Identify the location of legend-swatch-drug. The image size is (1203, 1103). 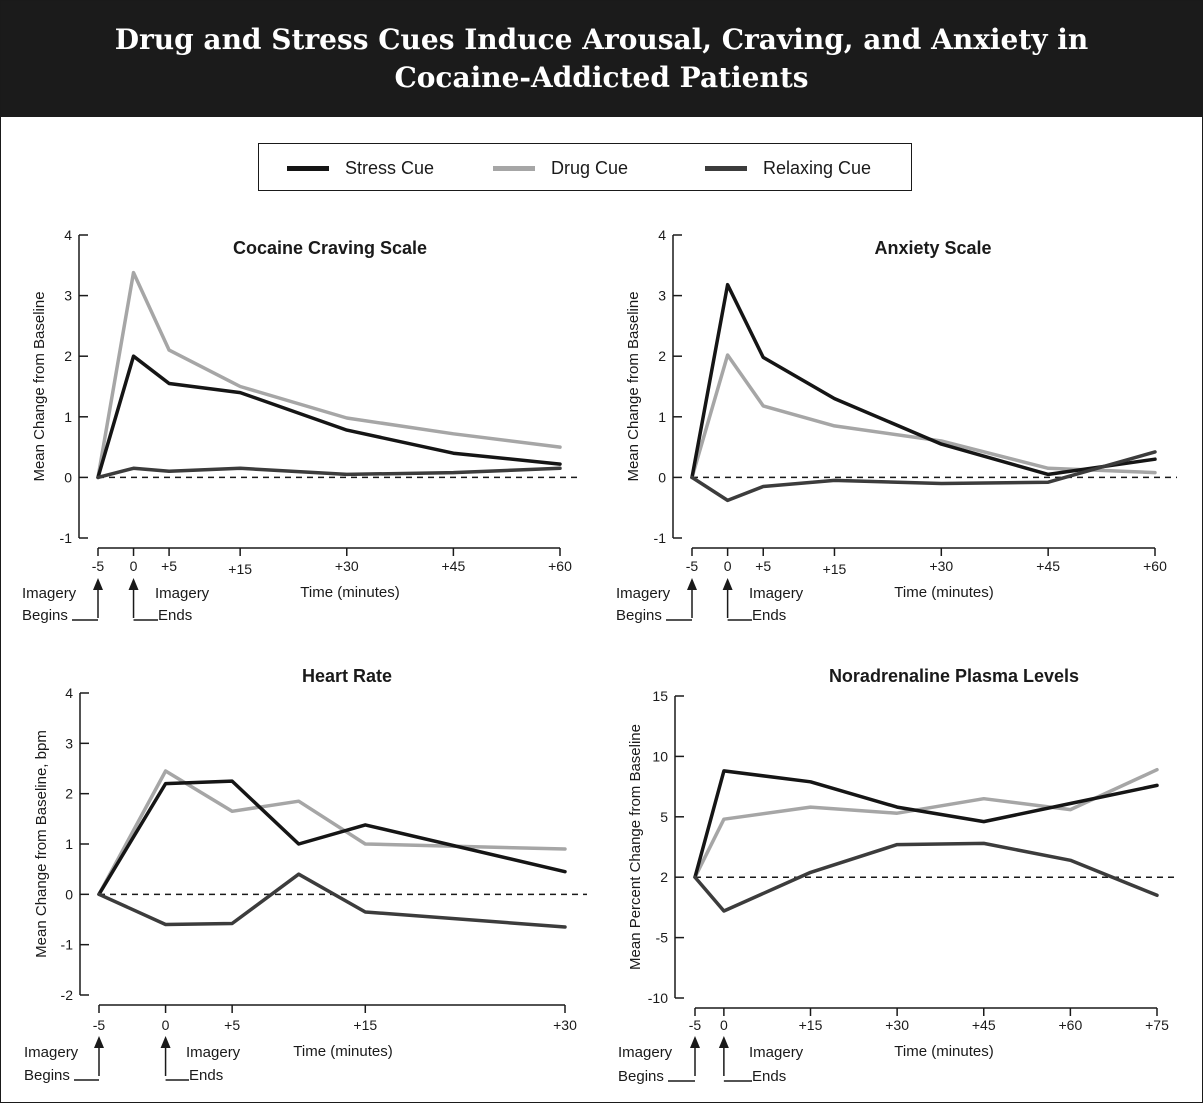
(514, 168).